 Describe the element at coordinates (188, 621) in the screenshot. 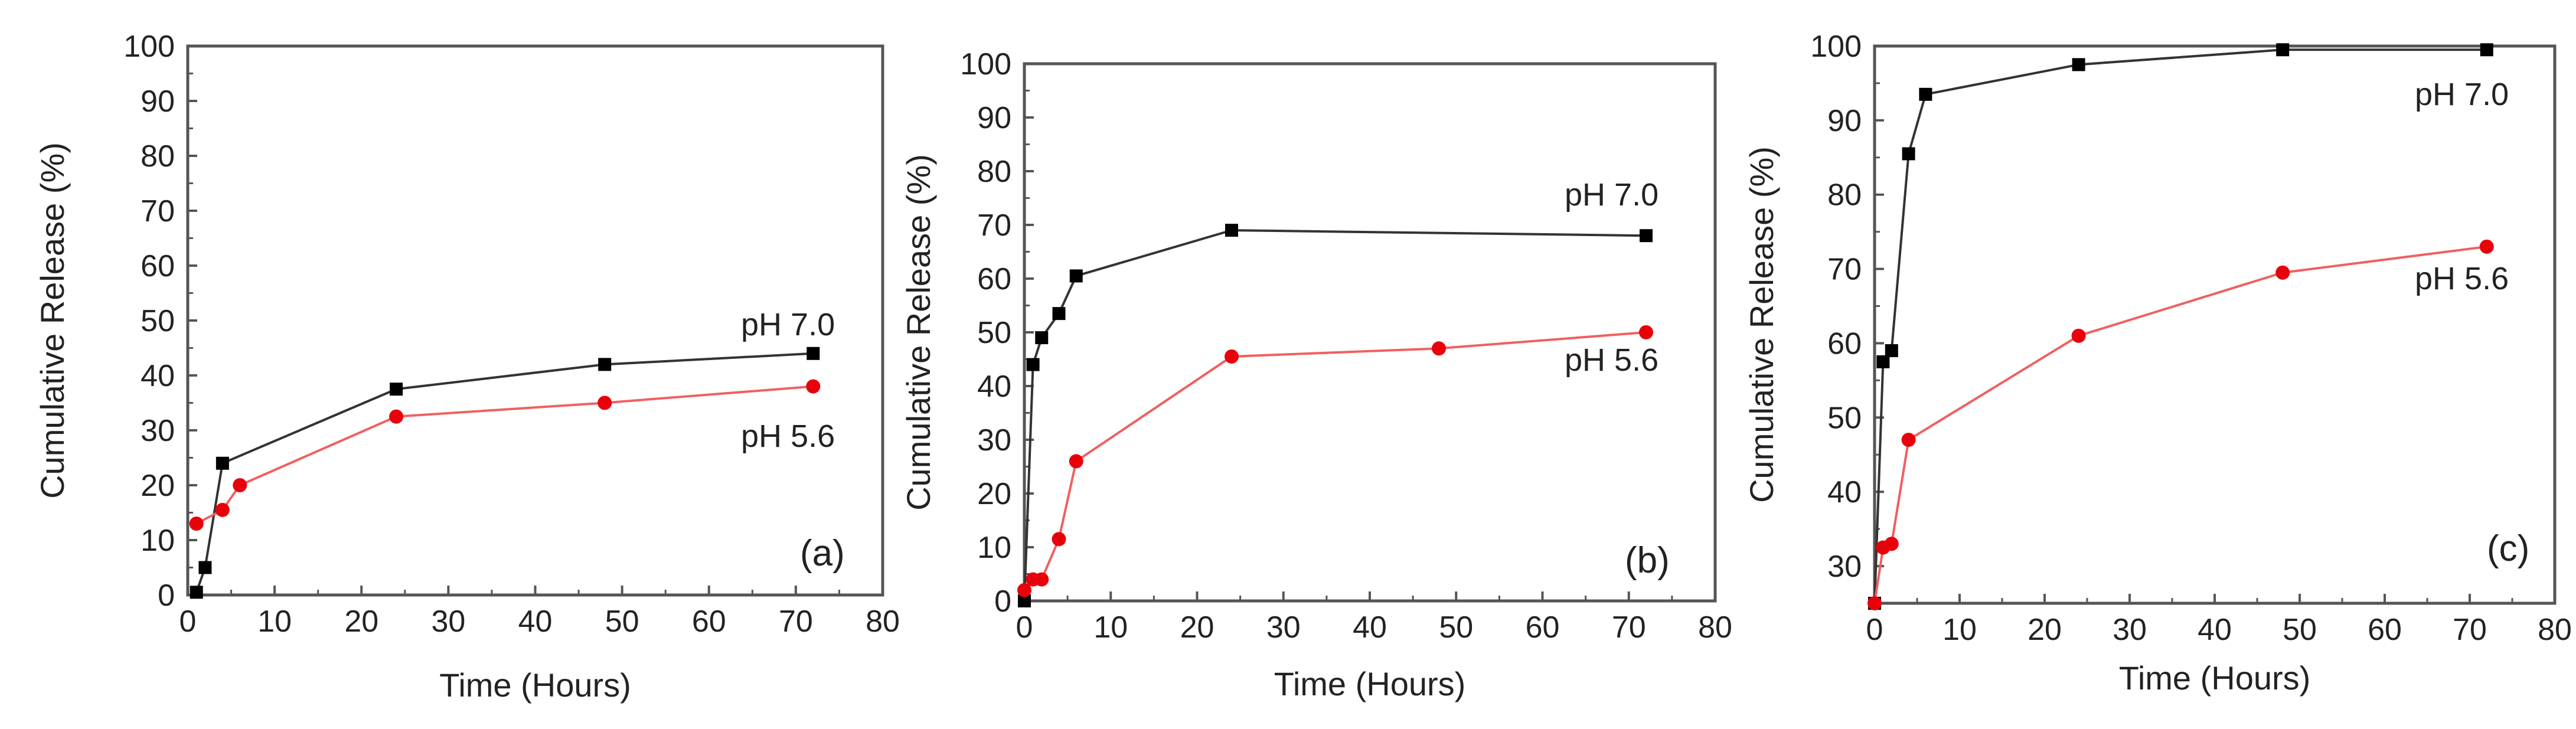

I see `panel-a-x-tick-label: 0` at that location.